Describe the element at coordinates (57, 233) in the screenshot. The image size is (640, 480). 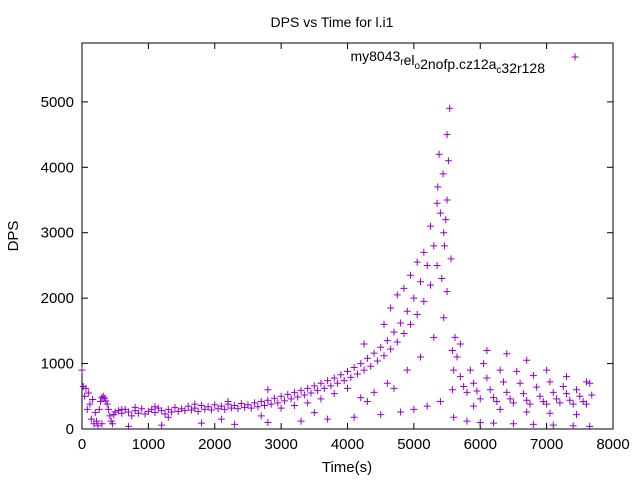
I see `y-tick-label: 3000` at that location.